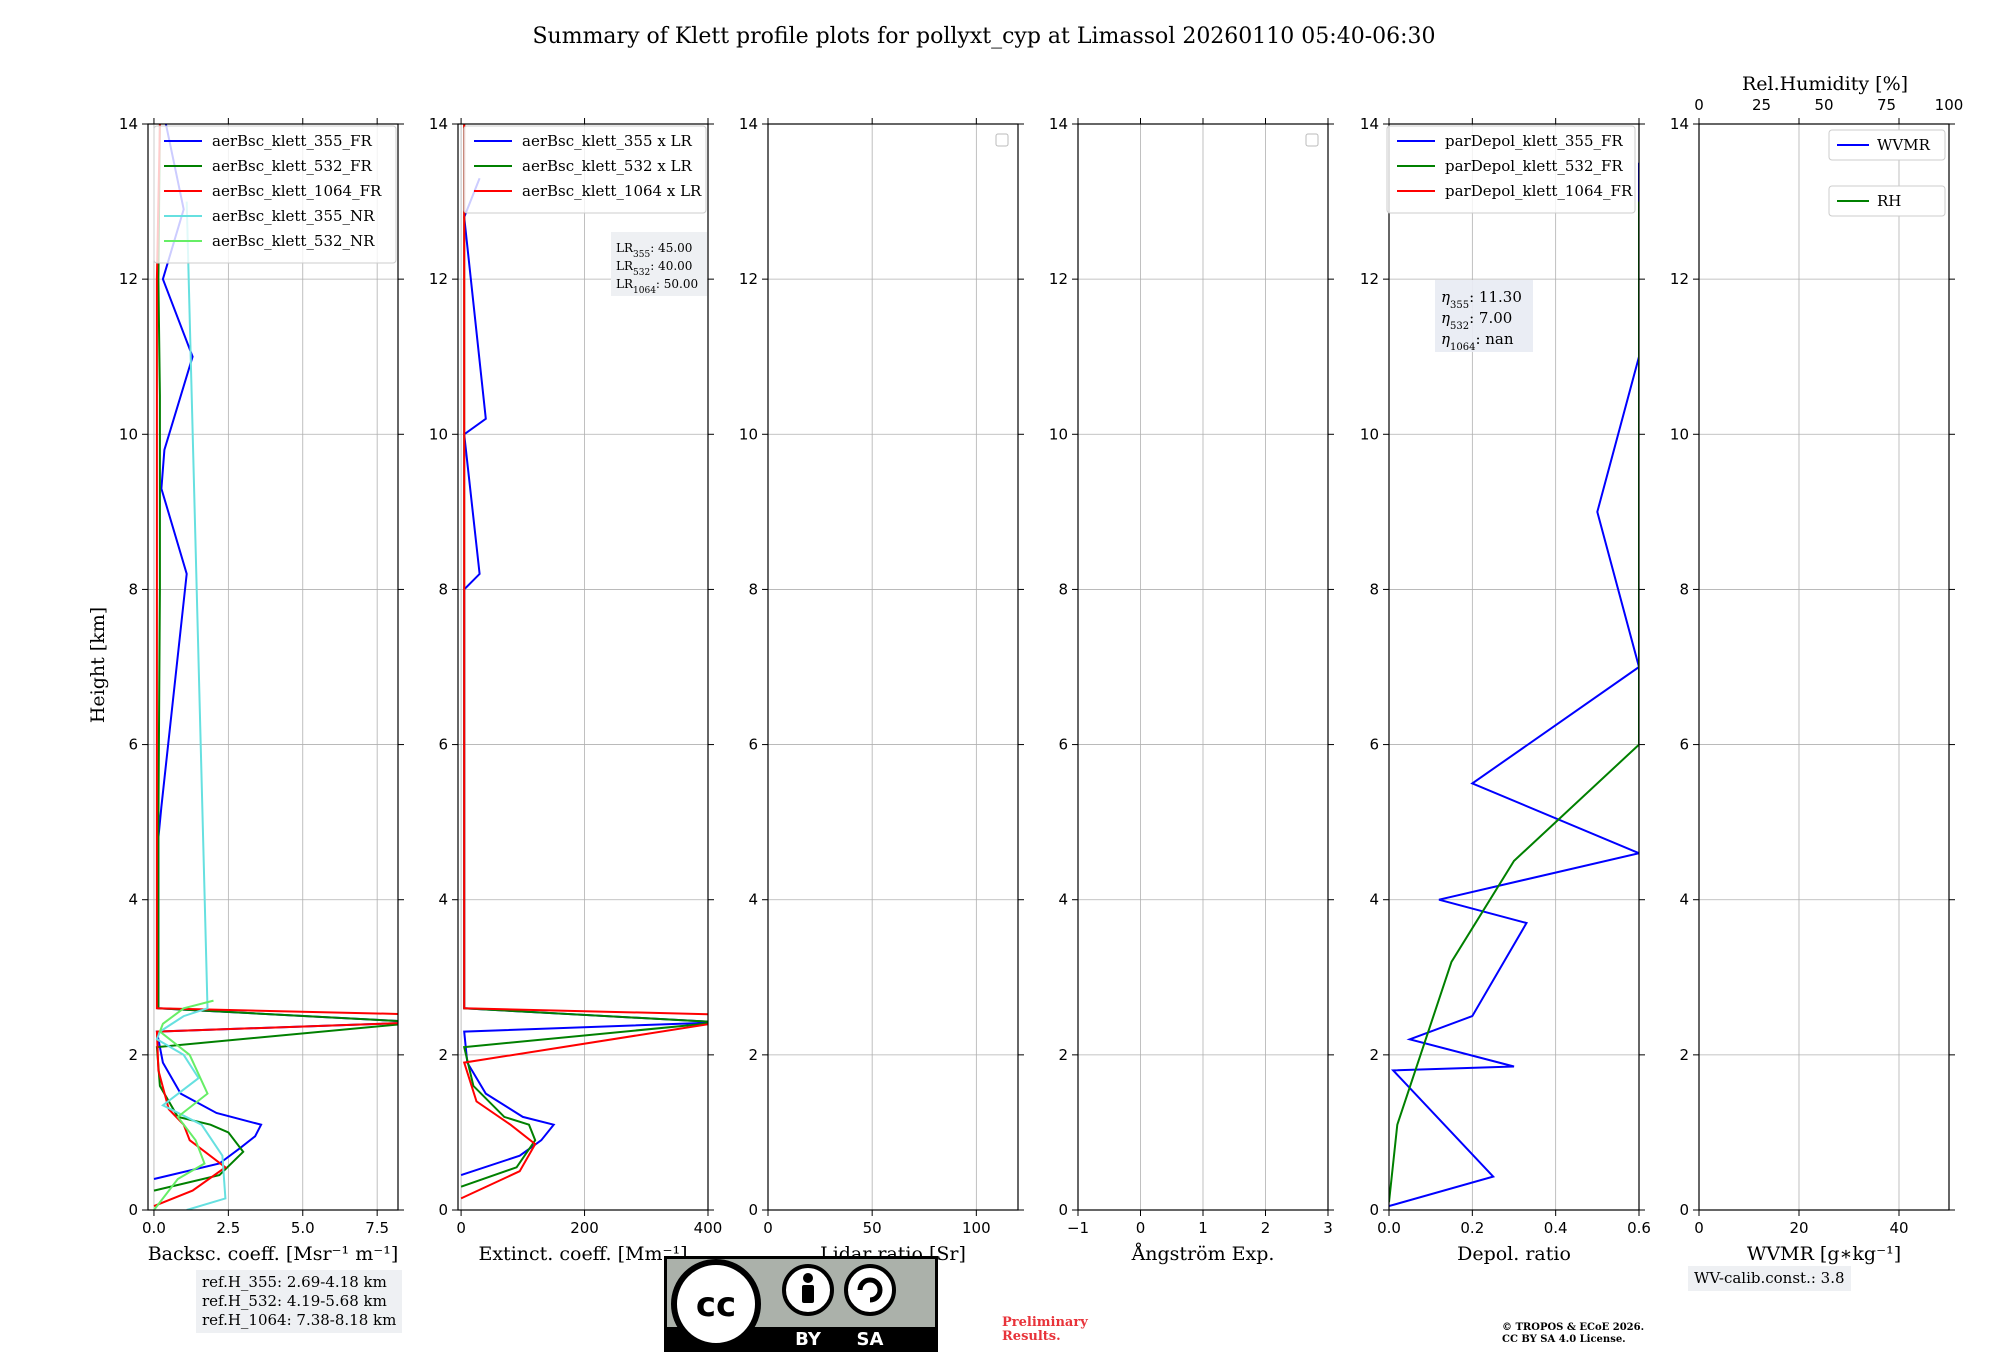 The height and width of the screenshot is (1360, 2000). What do you see at coordinates (708, 1228) in the screenshot?
I see `x-tick-label: 400` at bounding box center [708, 1228].